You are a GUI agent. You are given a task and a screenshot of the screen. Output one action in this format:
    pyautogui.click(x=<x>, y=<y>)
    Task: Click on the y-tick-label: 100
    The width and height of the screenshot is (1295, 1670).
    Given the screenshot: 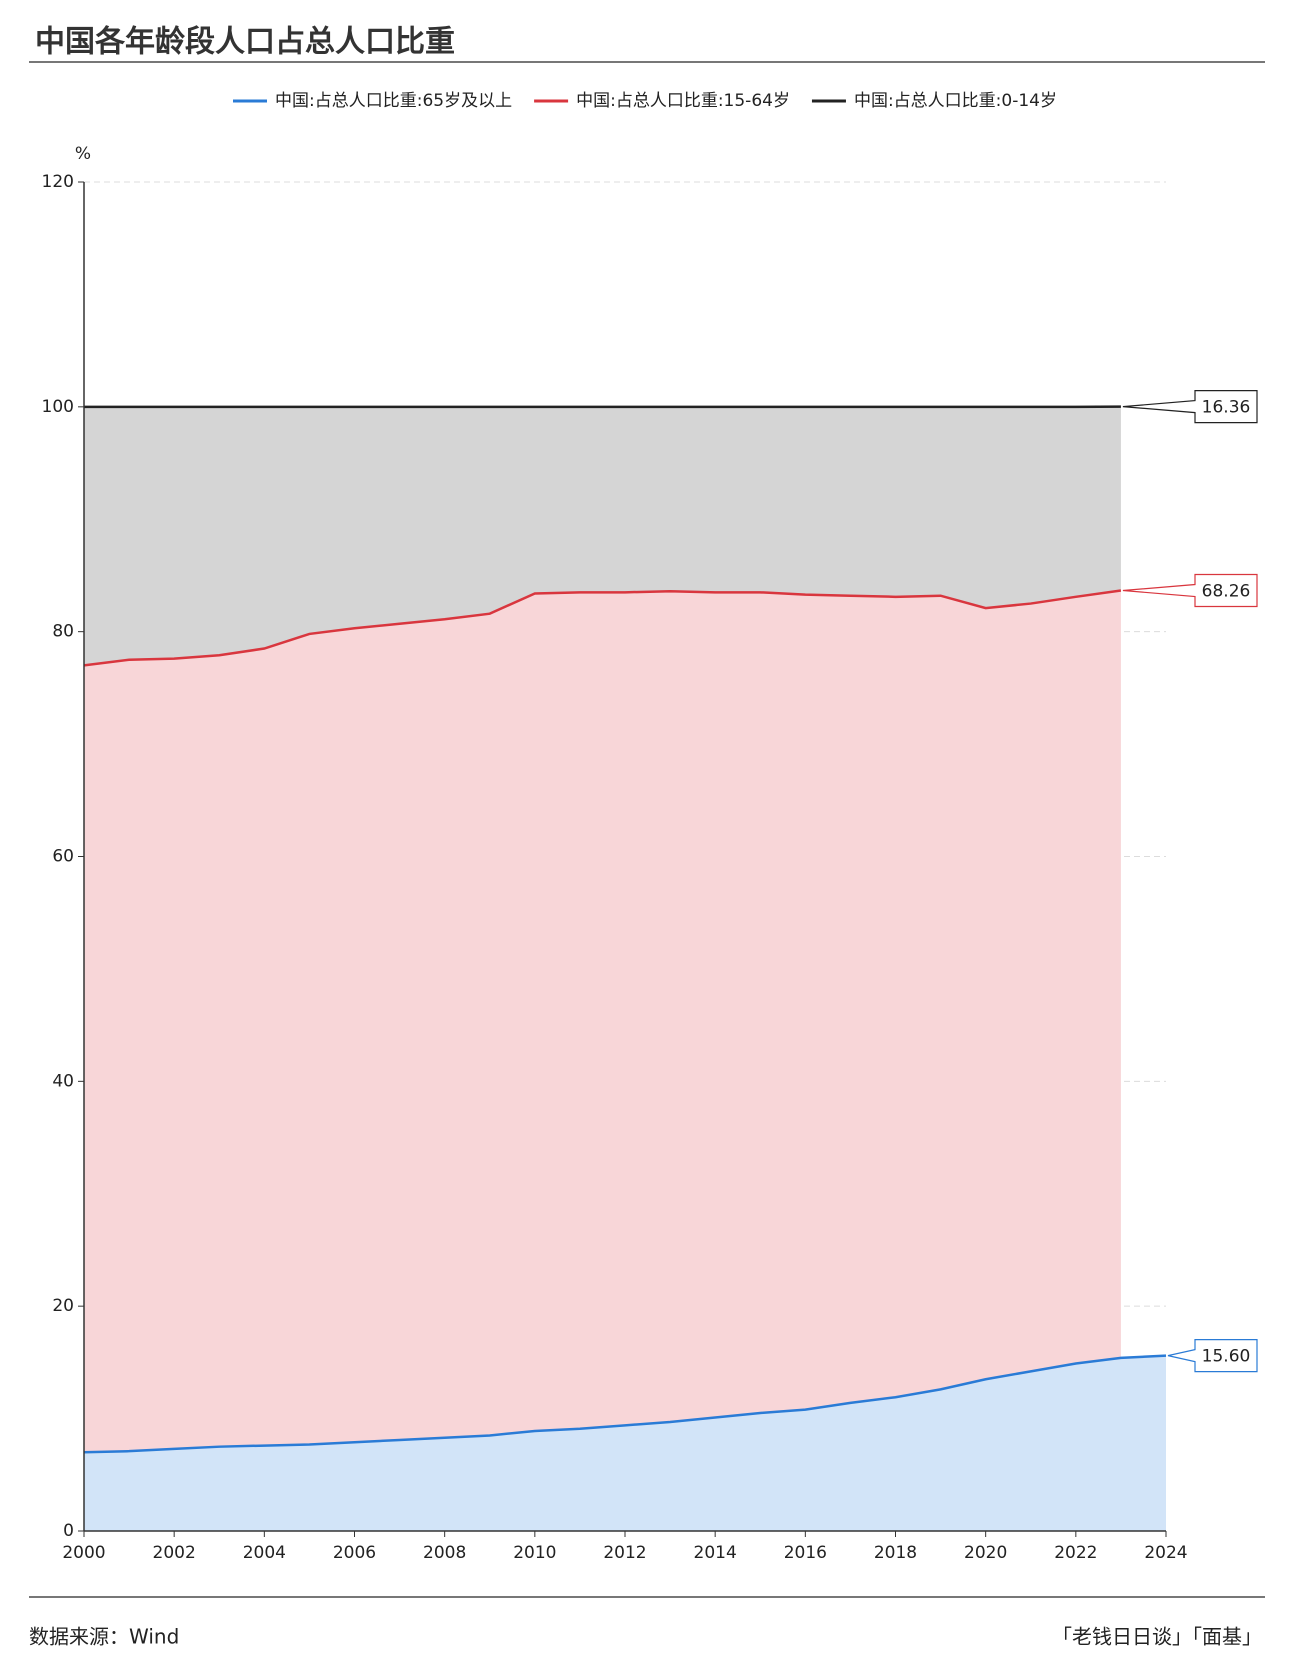 What is the action you would take?
    pyautogui.click(x=58, y=407)
    